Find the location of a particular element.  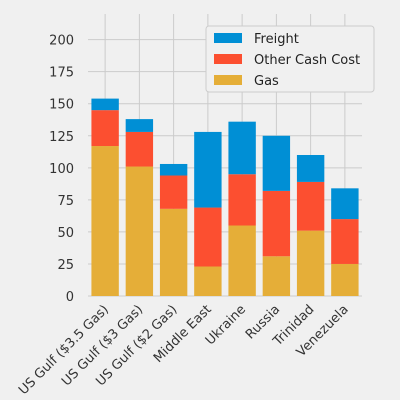

y-tick-label: 75 is located at coordinates (65, 201).